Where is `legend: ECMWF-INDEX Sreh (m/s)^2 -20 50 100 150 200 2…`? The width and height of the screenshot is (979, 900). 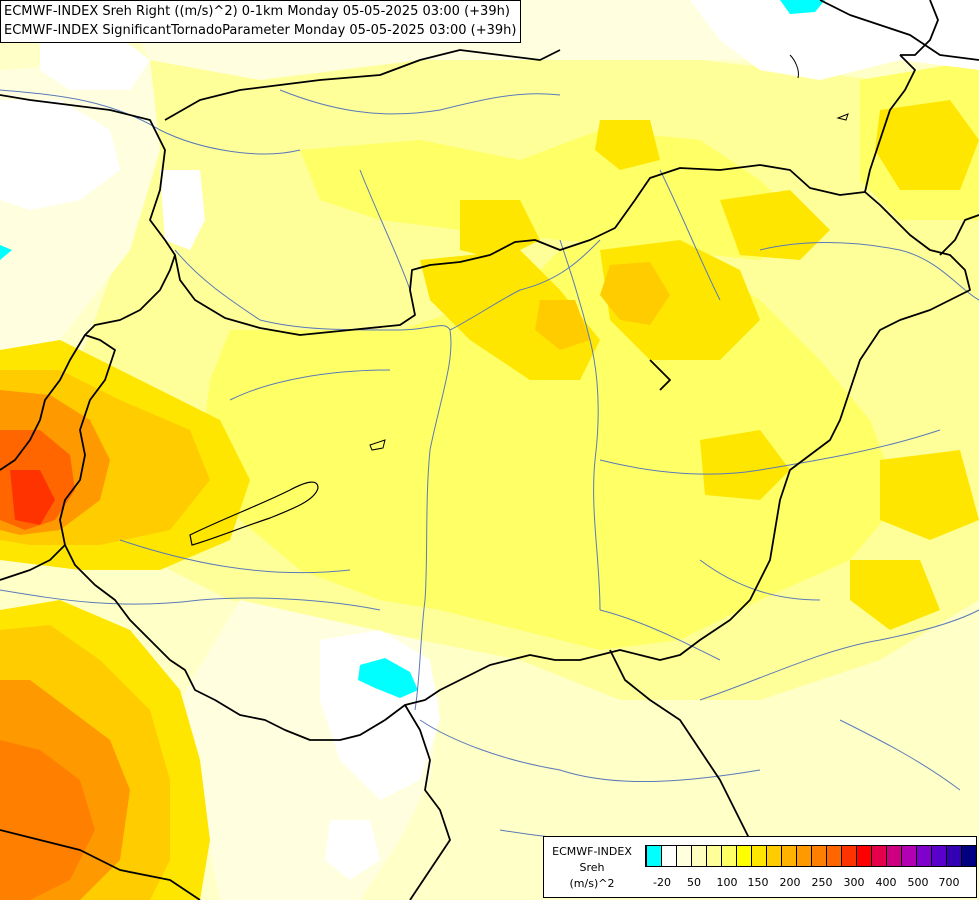 legend: ECMWF-INDEX Sreh (m/s)^2 -20 50 100 150 200 2… is located at coordinates (760, 867).